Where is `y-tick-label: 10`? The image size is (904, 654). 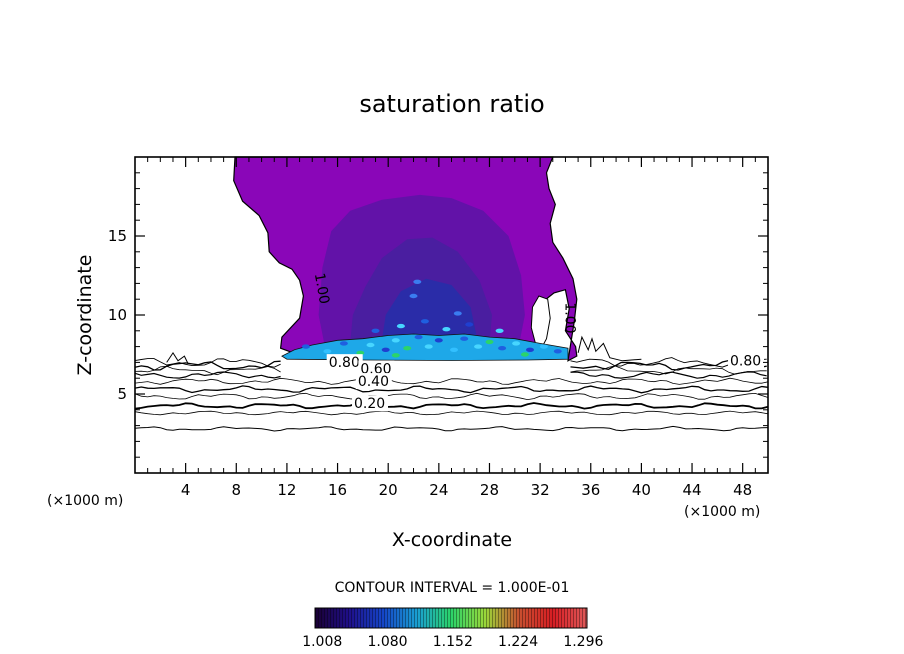 y-tick-label: 10 is located at coordinates (117, 315).